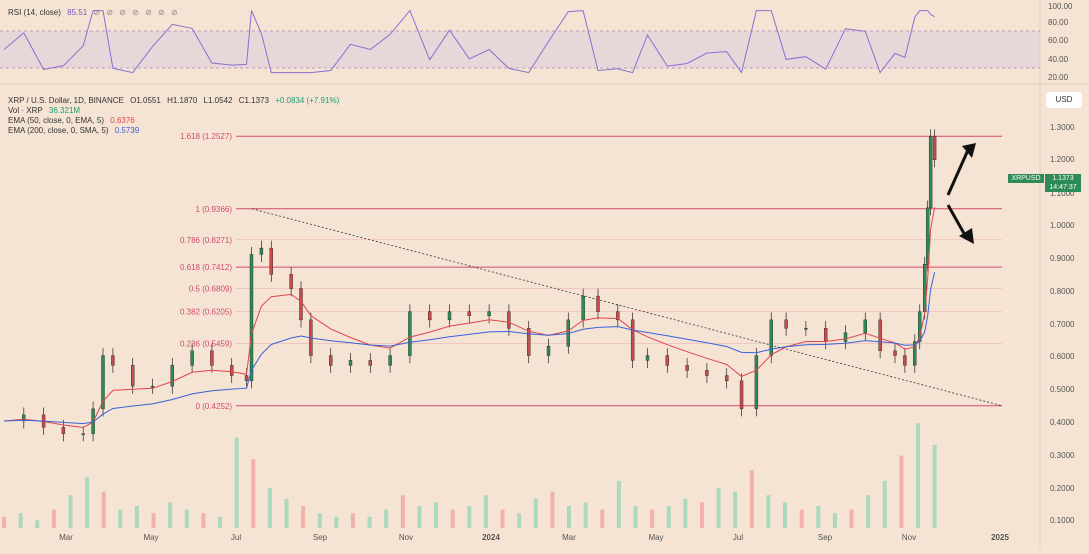  Describe the element at coordinates (1062, 225) in the screenshot. I see `price-tick-label: 1.0000` at that location.